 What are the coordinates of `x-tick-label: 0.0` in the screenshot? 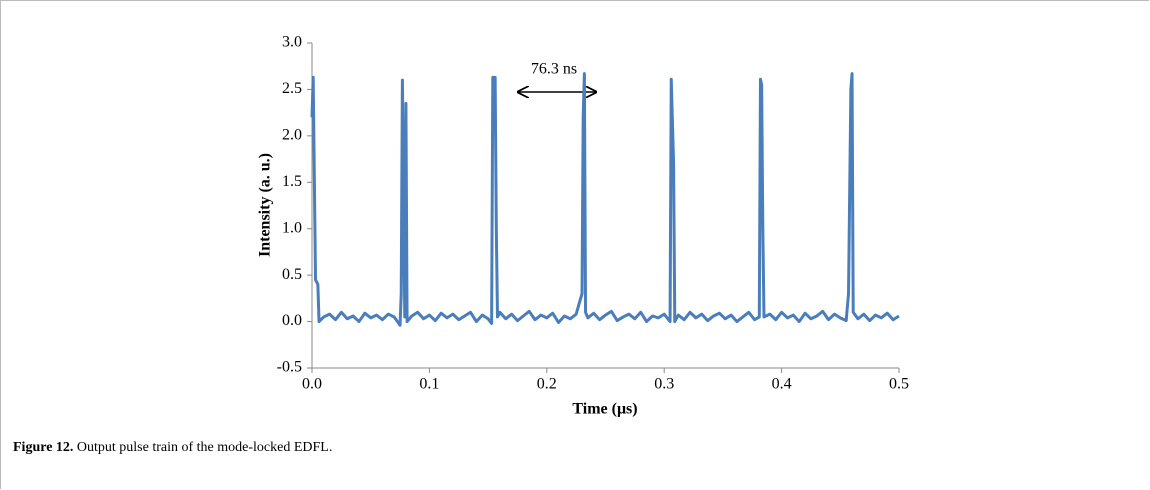 It's located at (312, 384).